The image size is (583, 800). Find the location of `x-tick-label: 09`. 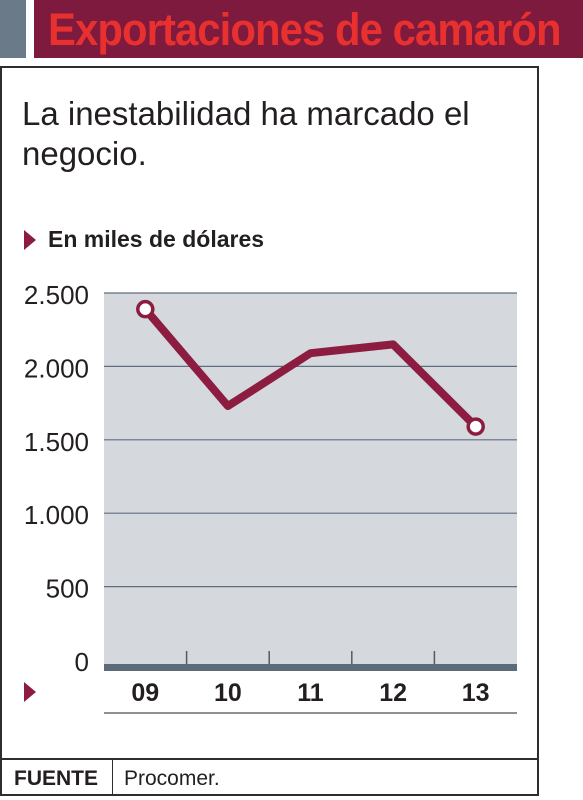

x-tick-label: 09 is located at coordinates (145, 693).